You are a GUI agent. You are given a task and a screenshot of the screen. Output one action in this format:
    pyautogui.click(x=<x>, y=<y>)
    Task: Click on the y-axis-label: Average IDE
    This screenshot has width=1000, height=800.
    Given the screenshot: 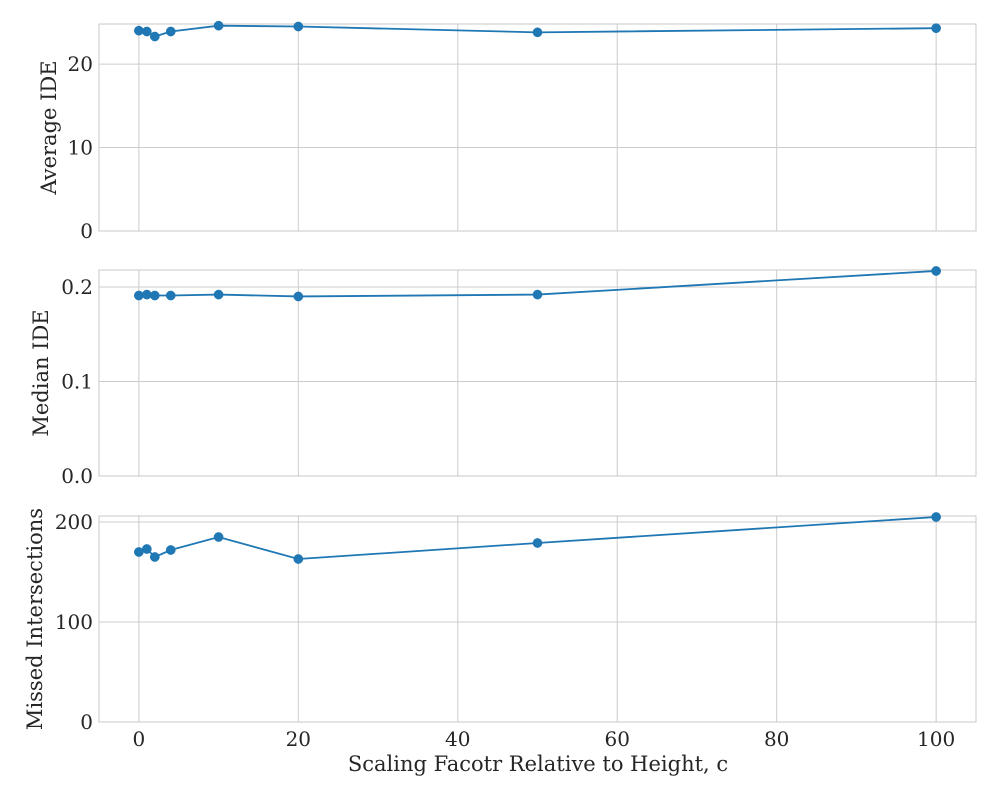 What is the action you would take?
    pyautogui.click(x=49, y=127)
    